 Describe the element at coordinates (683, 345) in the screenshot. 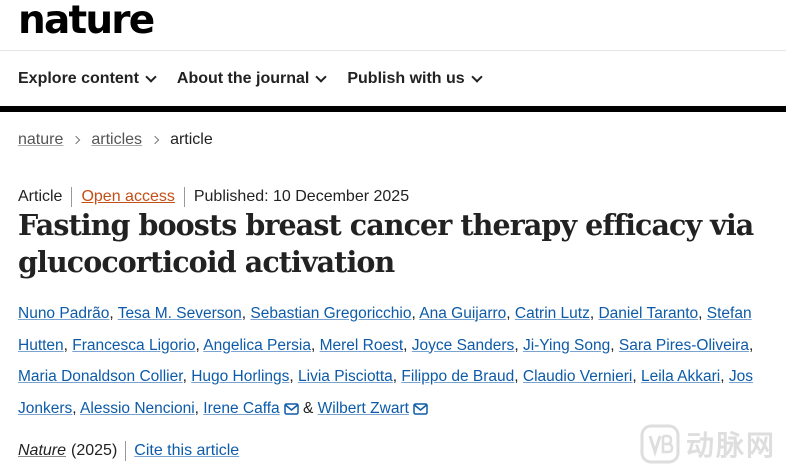

I see `author-link: Sara Pires-Oliveira` at that location.